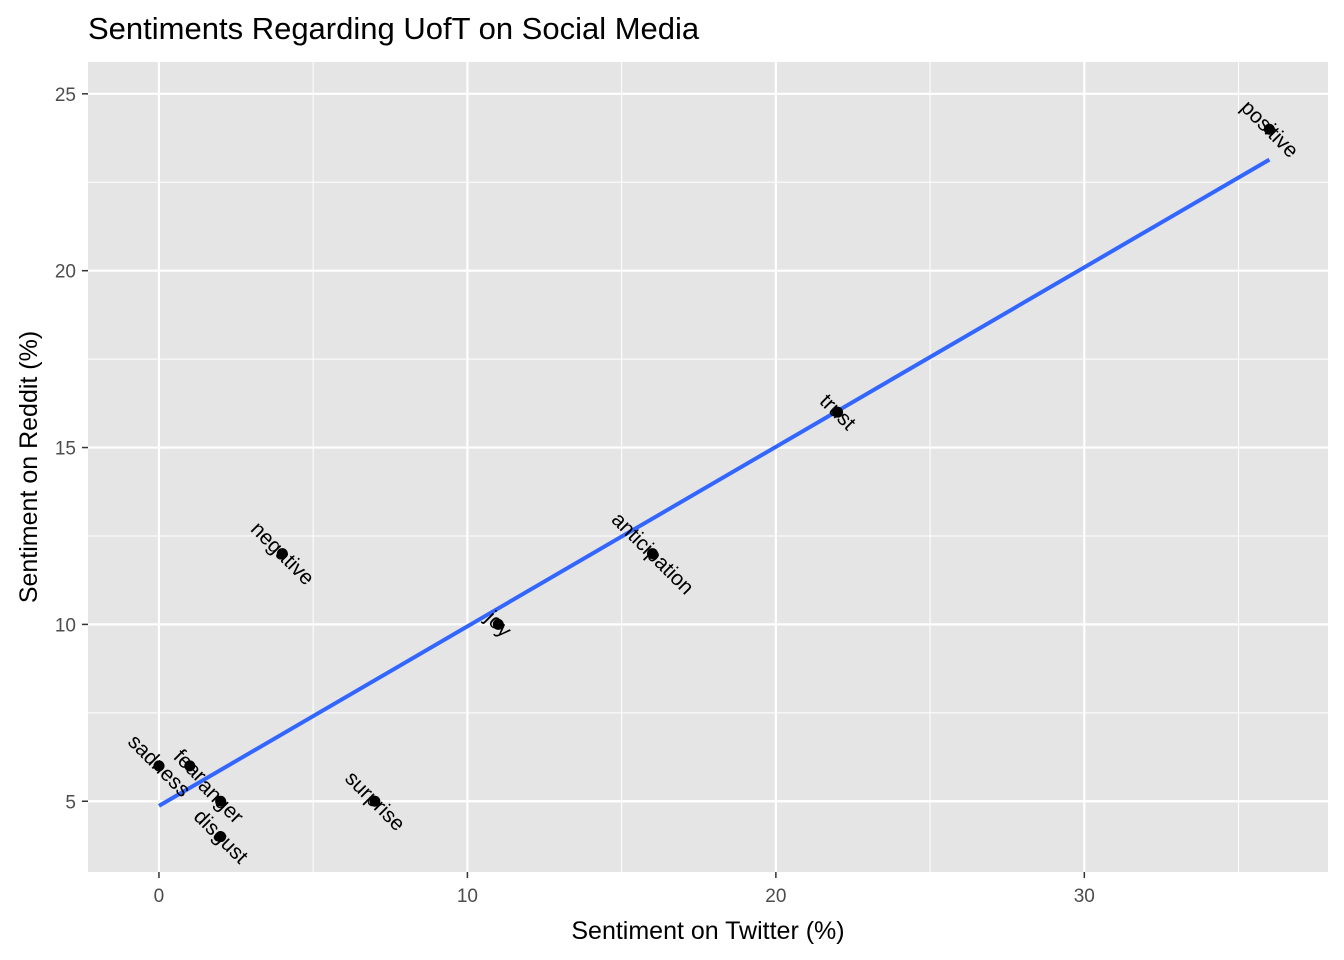 The width and height of the screenshot is (1344, 960). What do you see at coordinates (1084, 896) in the screenshot?
I see `x-tick-label: 30` at bounding box center [1084, 896].